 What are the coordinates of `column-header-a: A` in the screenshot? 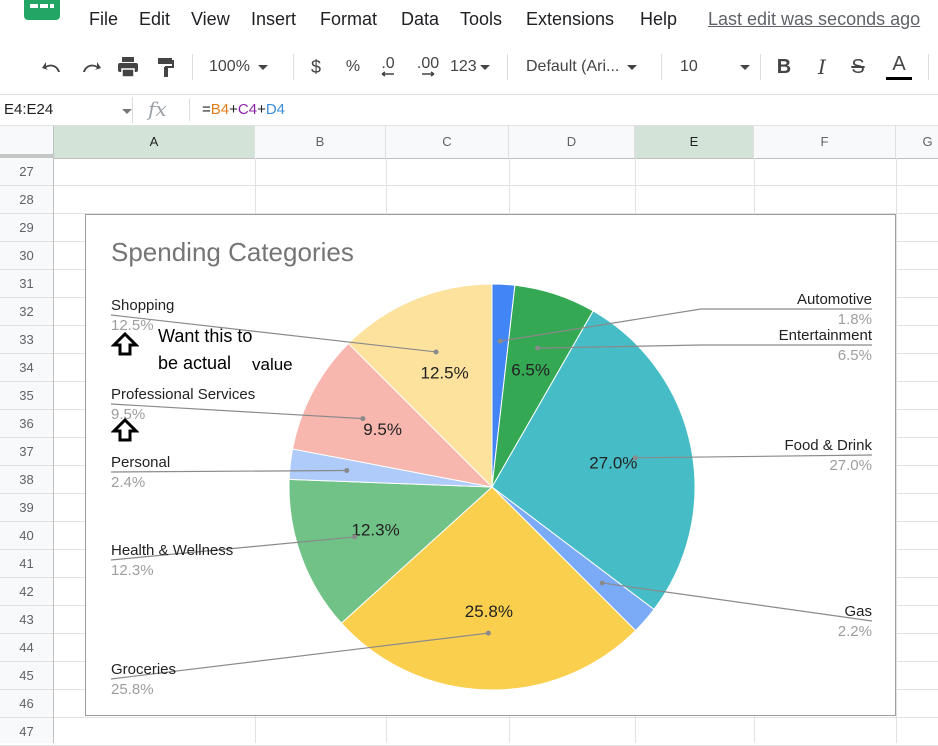 It's located at (154, 142).